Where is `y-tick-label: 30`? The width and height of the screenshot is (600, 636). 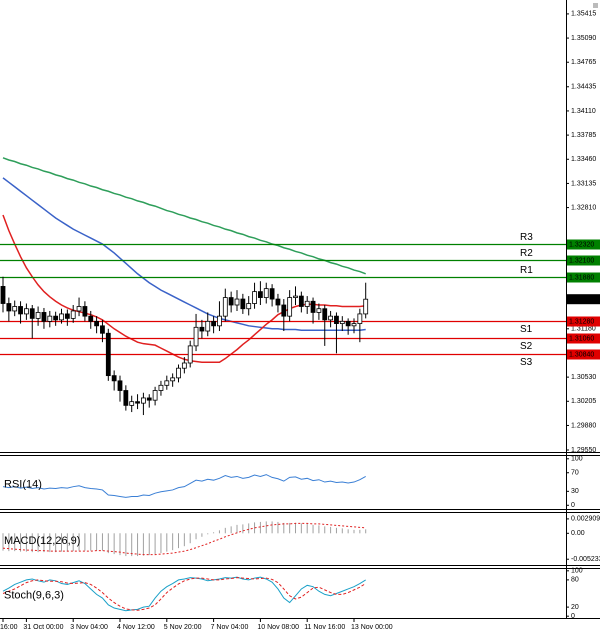 y-tick-label: 30 is located at coordinates (575, 491).